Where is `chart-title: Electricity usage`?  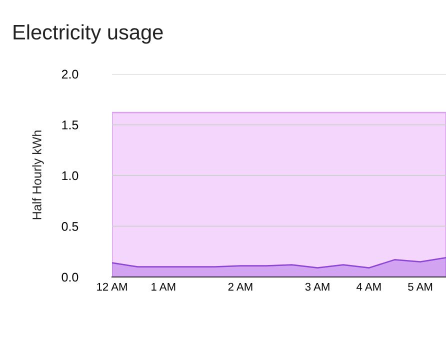 chart-title: Electricity usage is located at coordinates (88, 34).